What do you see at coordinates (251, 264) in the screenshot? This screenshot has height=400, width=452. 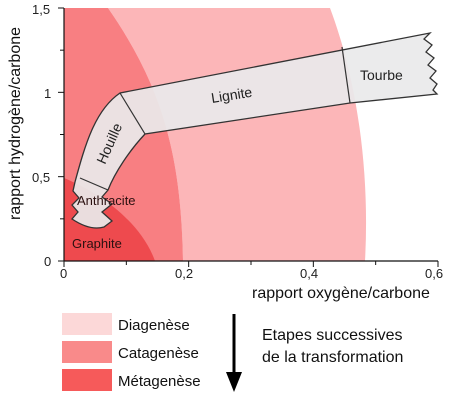 I see `x-tick-marks` at bounding box center [251, 264].